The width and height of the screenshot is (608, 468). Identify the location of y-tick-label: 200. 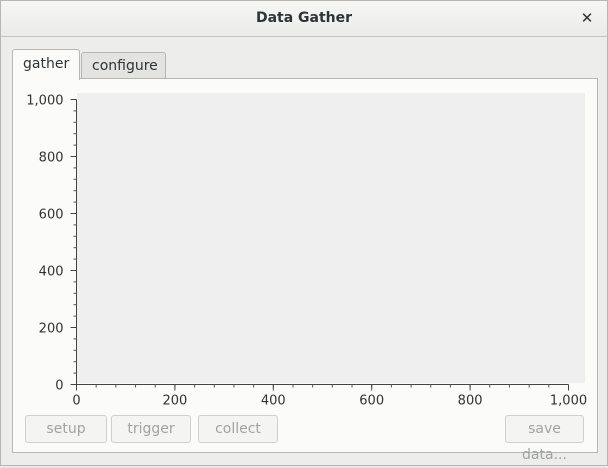
(51, 329).